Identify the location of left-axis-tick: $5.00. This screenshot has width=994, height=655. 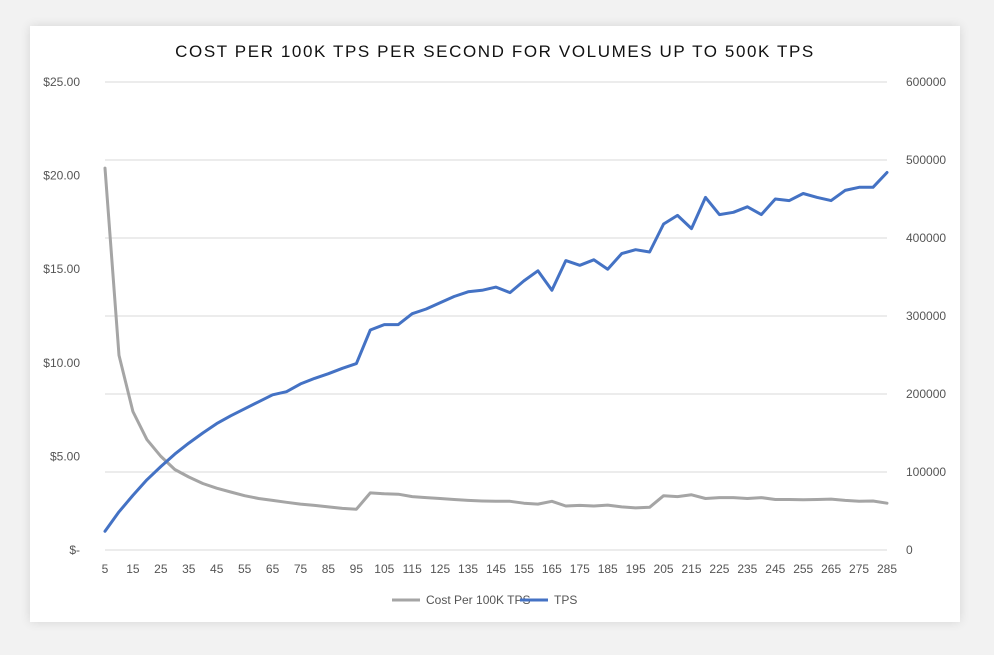
(65, 456).